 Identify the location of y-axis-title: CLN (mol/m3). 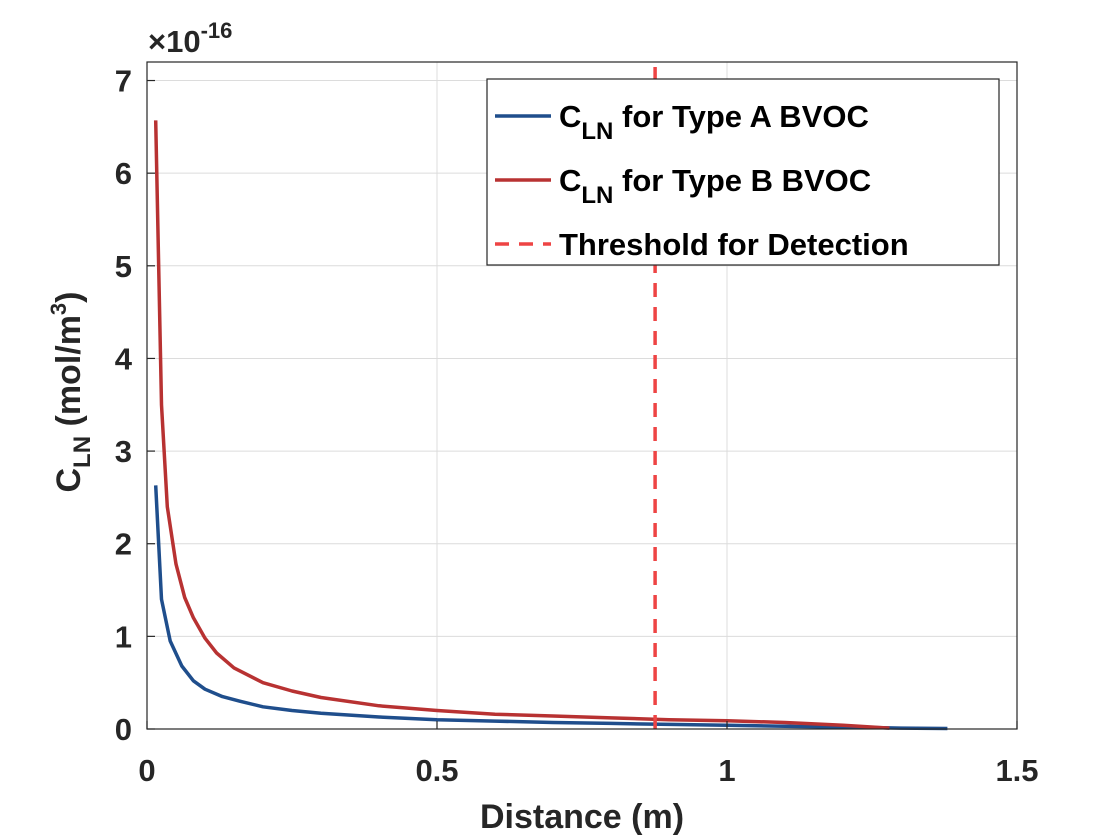
(71, 391).